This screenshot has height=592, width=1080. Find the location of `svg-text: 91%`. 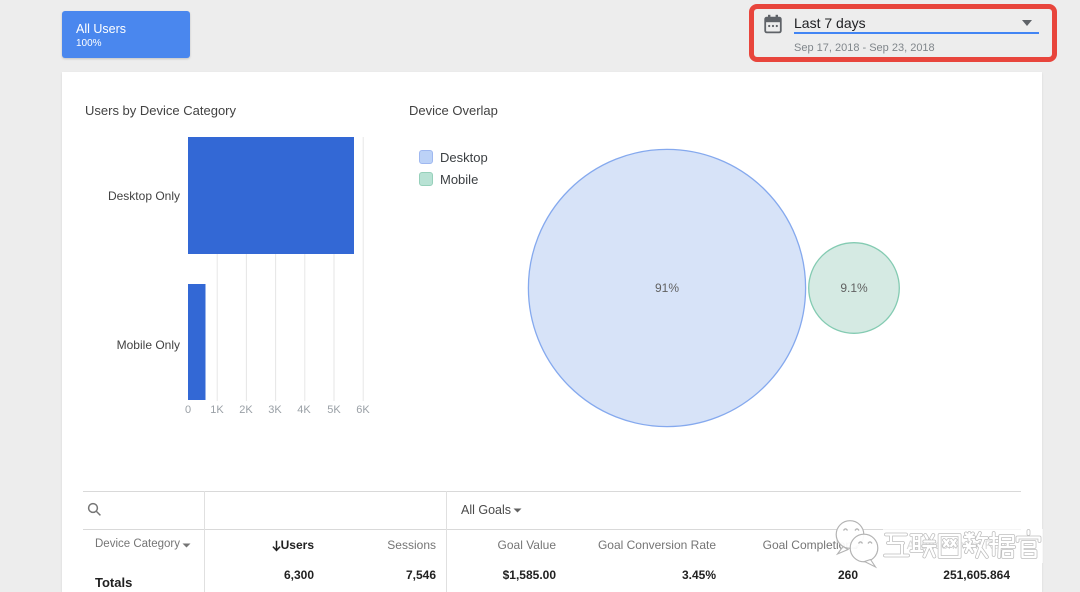

svg-text: 91% is located at coordinates (667, 288).